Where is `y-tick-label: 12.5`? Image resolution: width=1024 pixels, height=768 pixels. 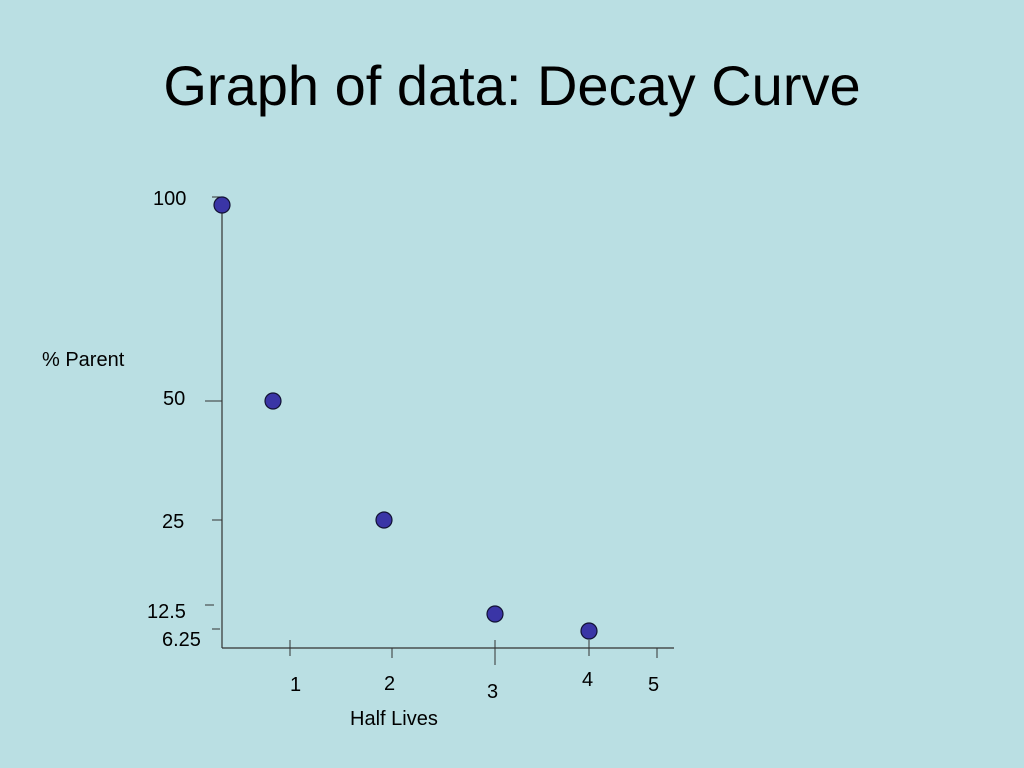 y-tick-label: 12.5 is located at coordinates (166, 612).